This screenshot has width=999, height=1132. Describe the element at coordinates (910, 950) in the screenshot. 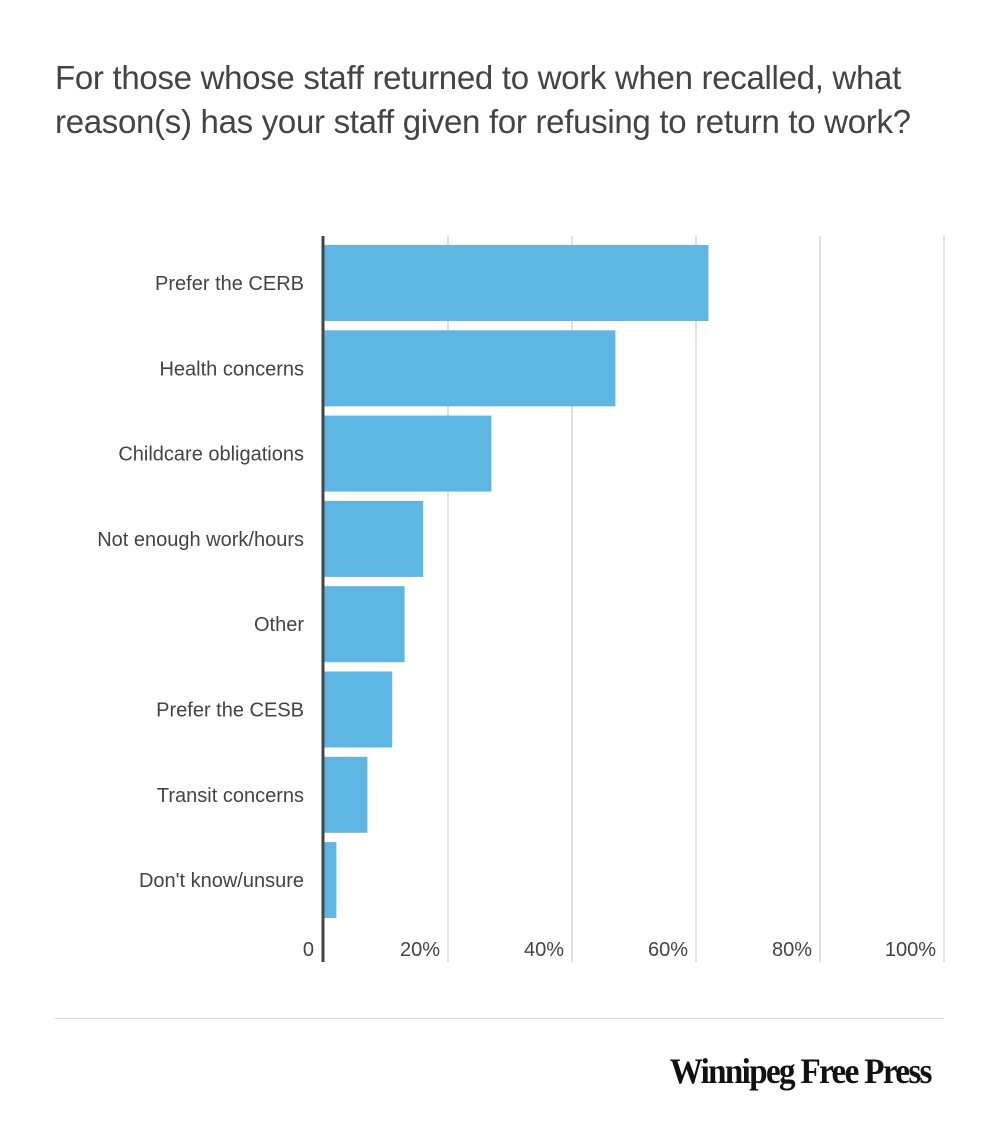

I see `x-tick-label: 100%` at that location.